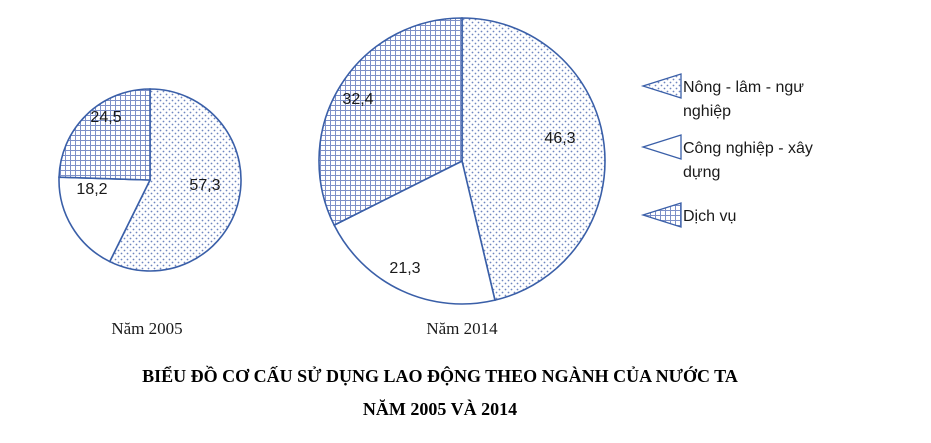 The image size is (931, 443). I want to click on pie-2014-slice-dich-vu, so click(390, 122).